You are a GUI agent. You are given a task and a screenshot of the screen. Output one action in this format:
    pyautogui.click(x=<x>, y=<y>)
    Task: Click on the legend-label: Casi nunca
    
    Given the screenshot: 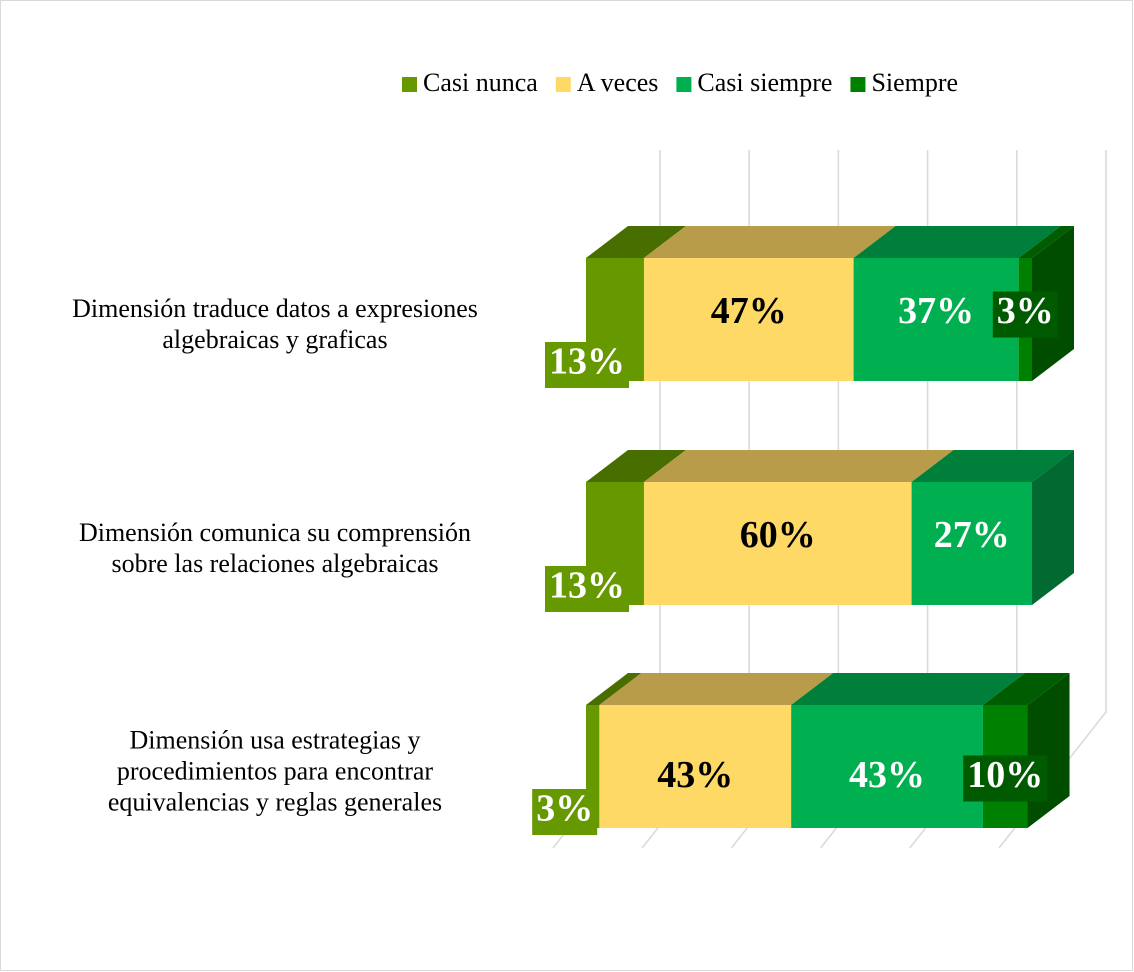 What is the action you would take?
    pyautogui.click(x=480, y=82)
    